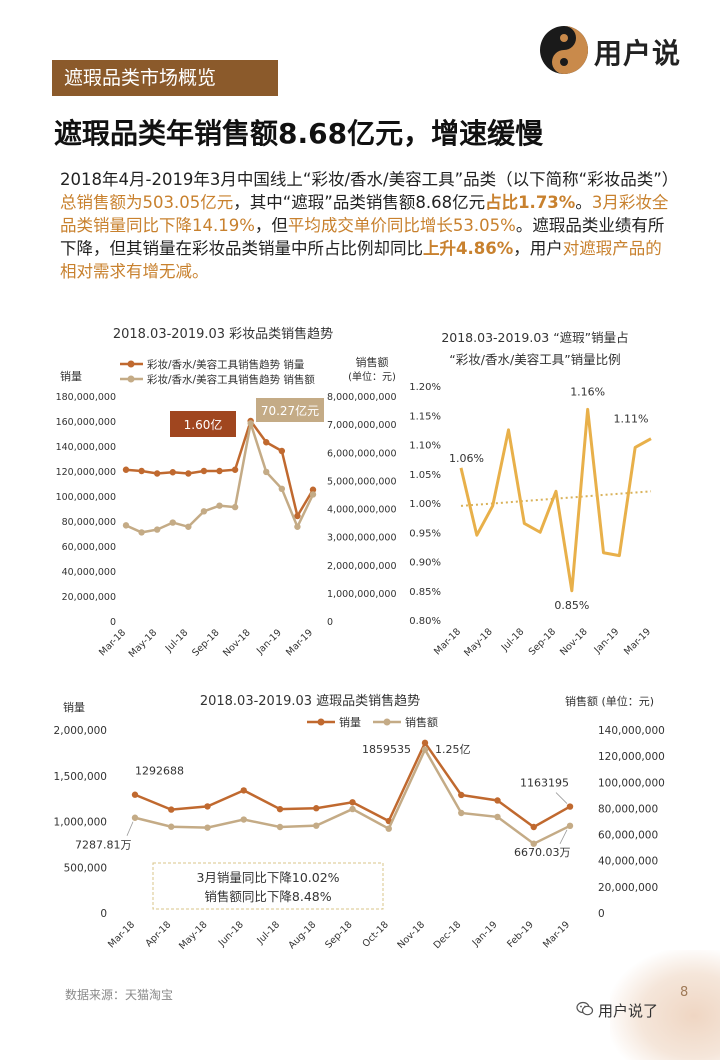 The height and width of the screenshot is (1060, 720). Describe the element at coordinates (631, 419) in the screenshot. I see `data-label: 1.11%` at that location.